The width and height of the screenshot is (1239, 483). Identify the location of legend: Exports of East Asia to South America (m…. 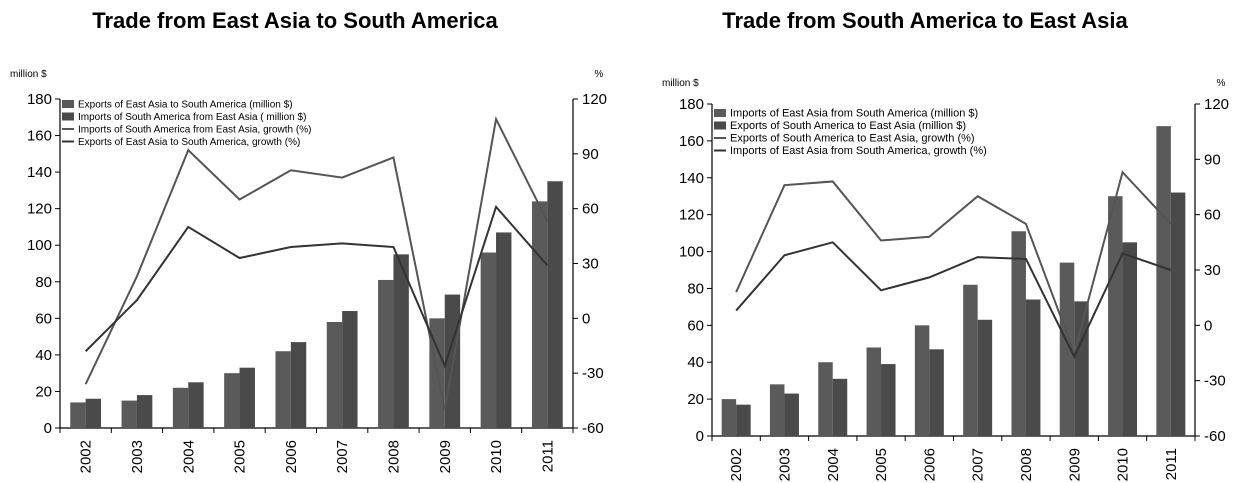
(186, 124).